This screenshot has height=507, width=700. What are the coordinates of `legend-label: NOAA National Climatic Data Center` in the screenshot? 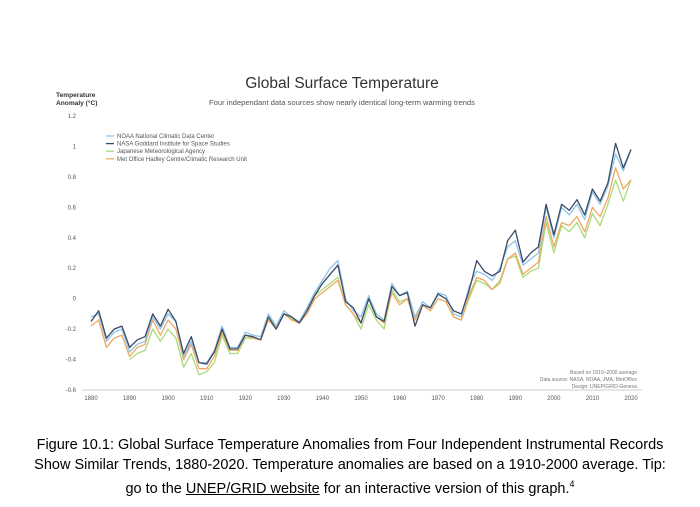 It's located at (165, 137).